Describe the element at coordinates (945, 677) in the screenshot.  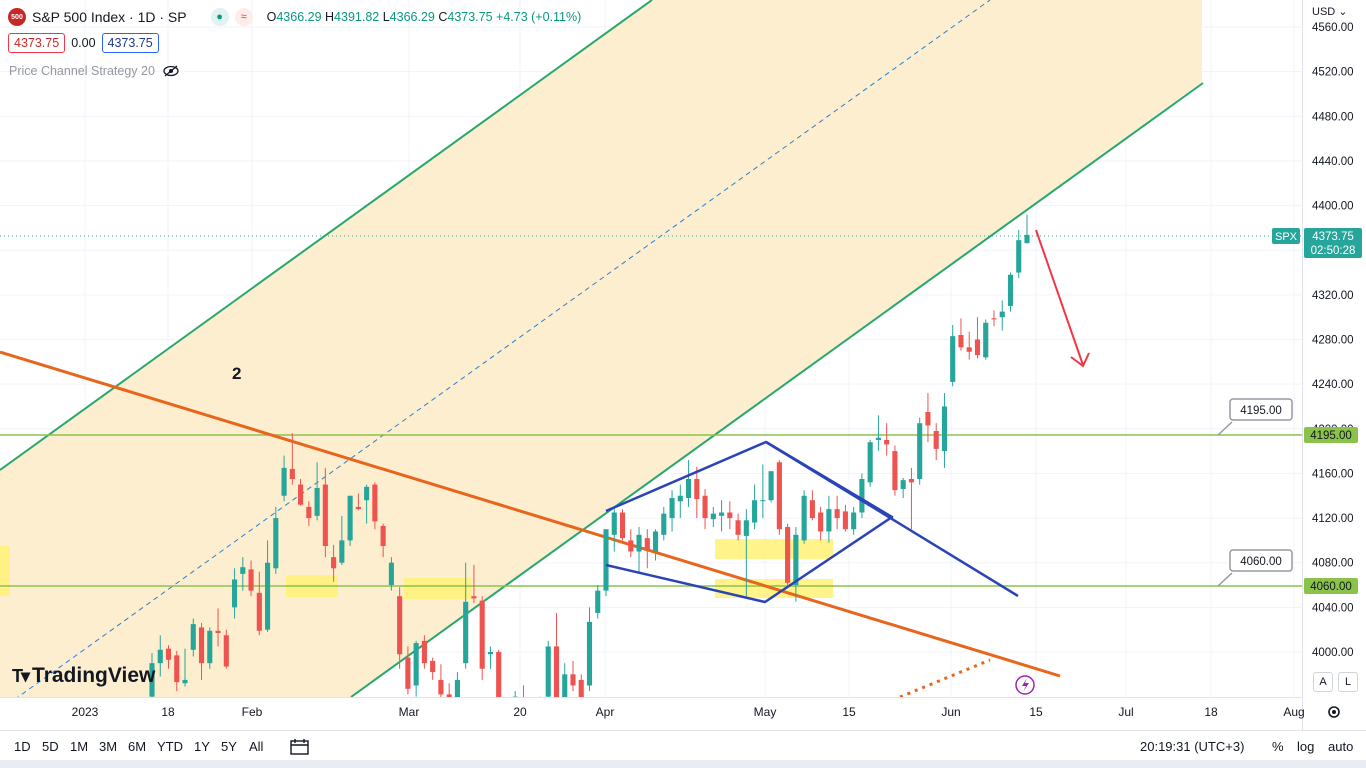
I see `dotted-projection-line` at that location.